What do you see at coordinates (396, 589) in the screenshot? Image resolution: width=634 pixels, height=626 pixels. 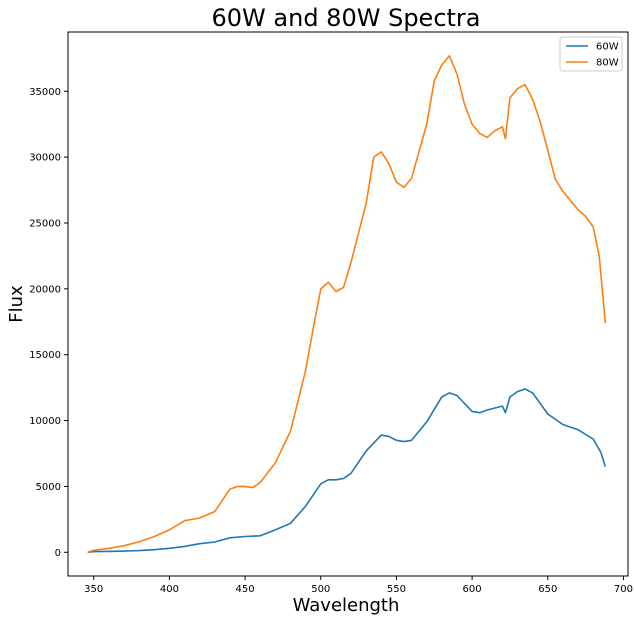 I see `x-tick-label: 550` at bounding box center [396, 589].